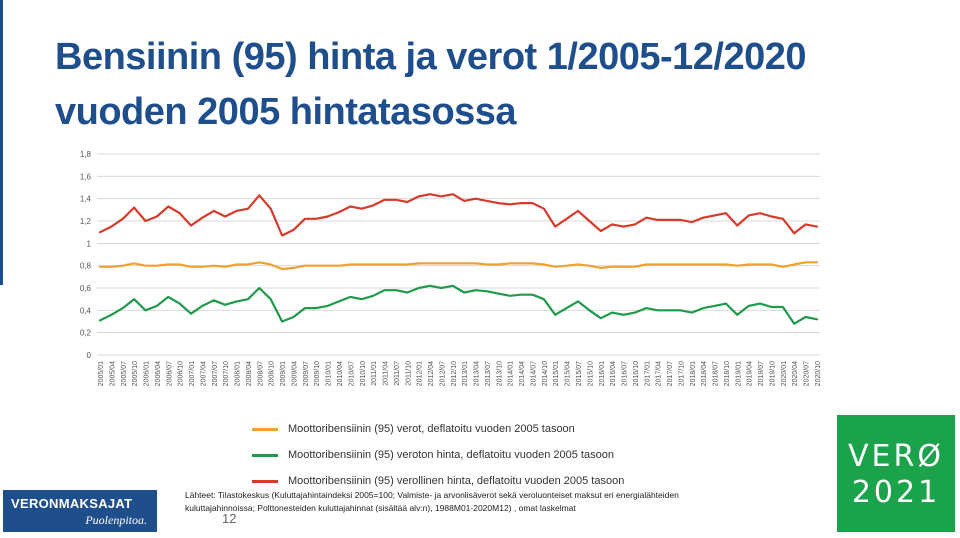  I want to click on x-tick-label: 2018/04, so click(704, 373).